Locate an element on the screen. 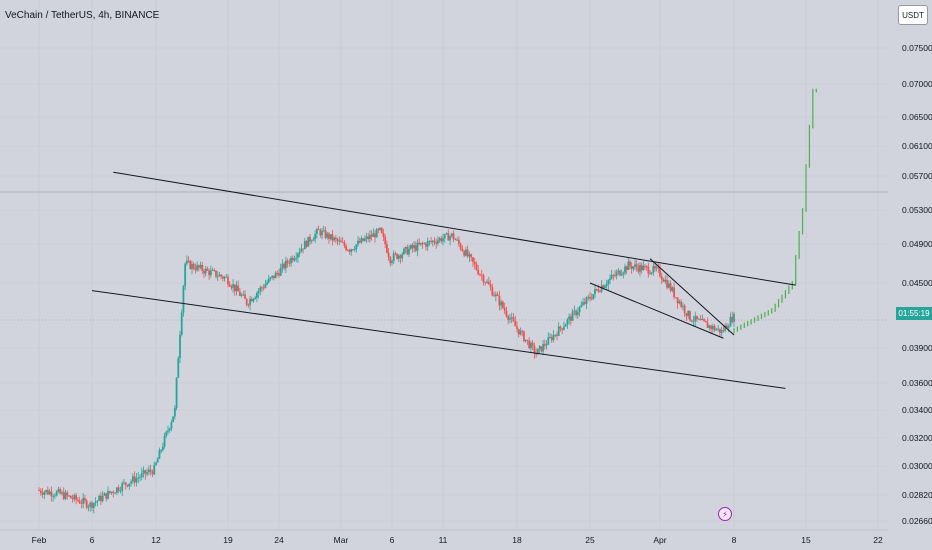 This screenshot has width=932, height=550. wedge-lower is located at coordinates (656, 310).